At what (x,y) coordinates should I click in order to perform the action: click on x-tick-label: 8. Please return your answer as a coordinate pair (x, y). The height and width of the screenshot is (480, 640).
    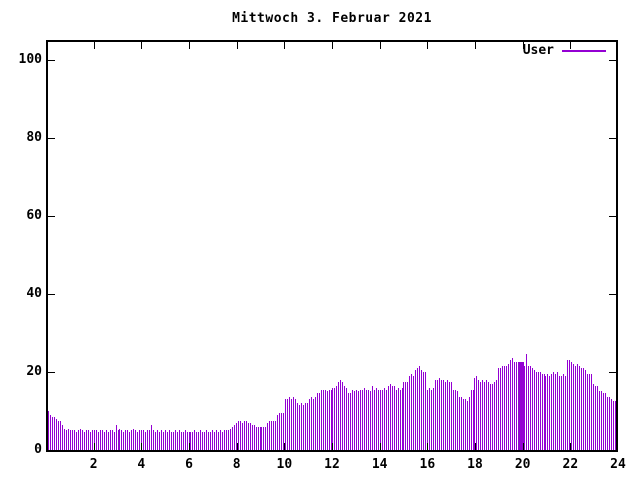
    Looking at the image, I should click on (236, 464).